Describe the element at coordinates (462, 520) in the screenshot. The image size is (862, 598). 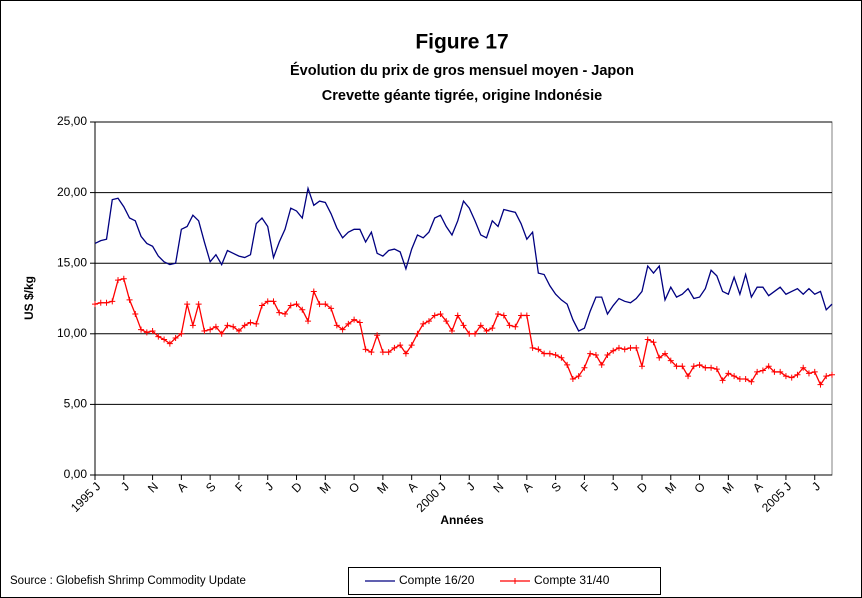
I see `x-axis-title: Années` at that location.